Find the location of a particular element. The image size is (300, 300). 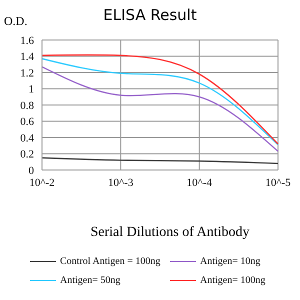

x-tick-label: 10^-2 is located at coordinates (42, 182).